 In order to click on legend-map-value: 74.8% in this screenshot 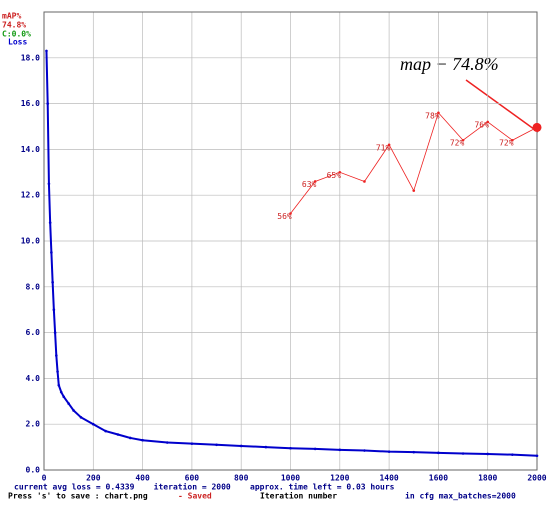, I will do `click(14, 25)`.